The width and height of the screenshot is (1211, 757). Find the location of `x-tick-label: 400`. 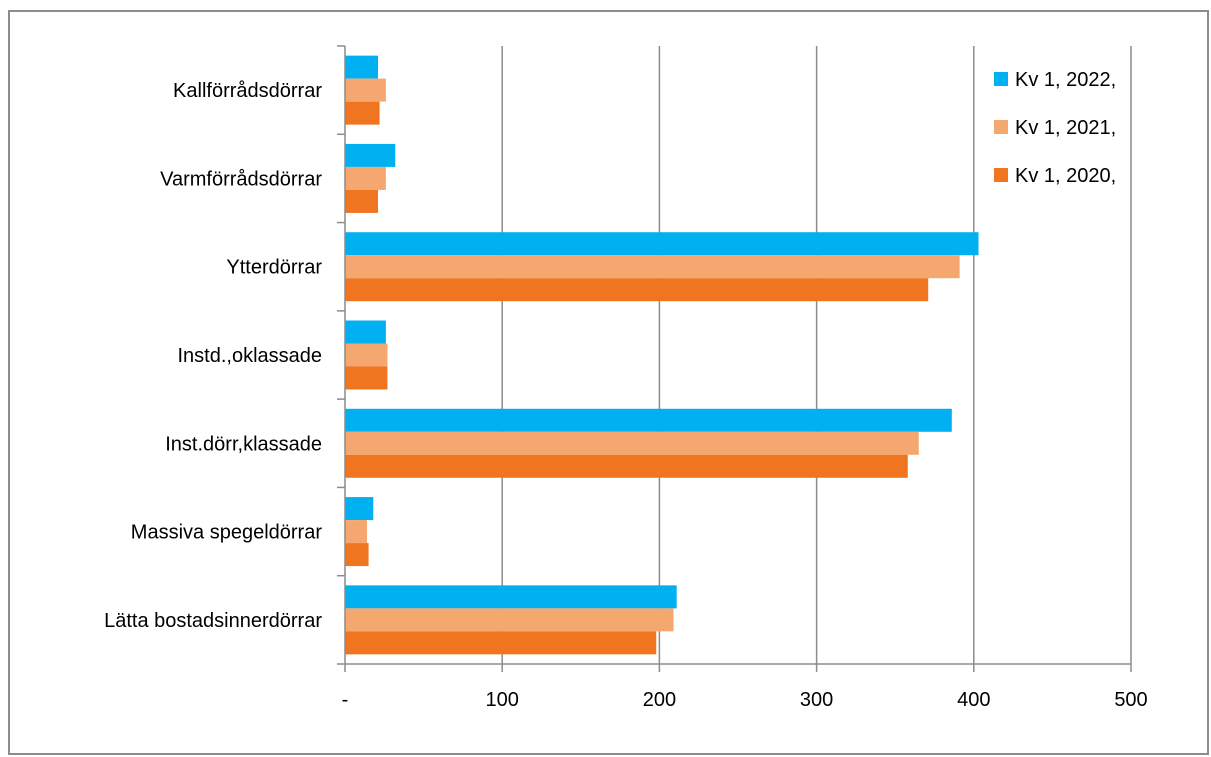

x-tick-label: 400 is located at coordinates (973, 700).